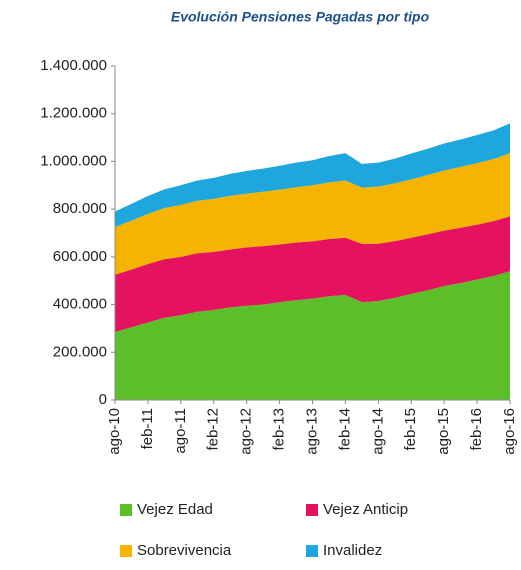 This screenshot has width=521, height=570. I want to click on y-tick-label: 200.000, so click(80, 351).